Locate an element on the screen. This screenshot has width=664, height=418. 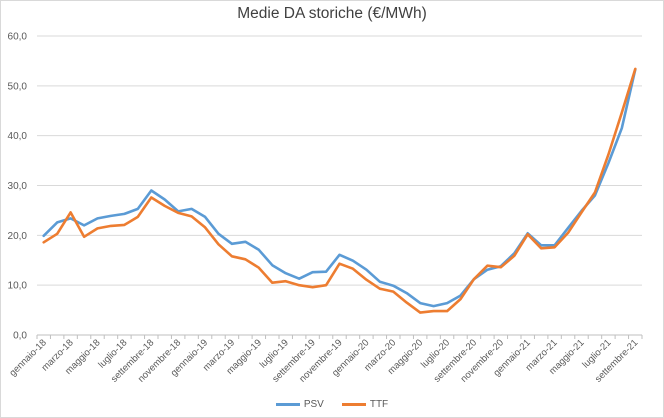
legend-swatch-ttf is located at coordinates (353, 404).